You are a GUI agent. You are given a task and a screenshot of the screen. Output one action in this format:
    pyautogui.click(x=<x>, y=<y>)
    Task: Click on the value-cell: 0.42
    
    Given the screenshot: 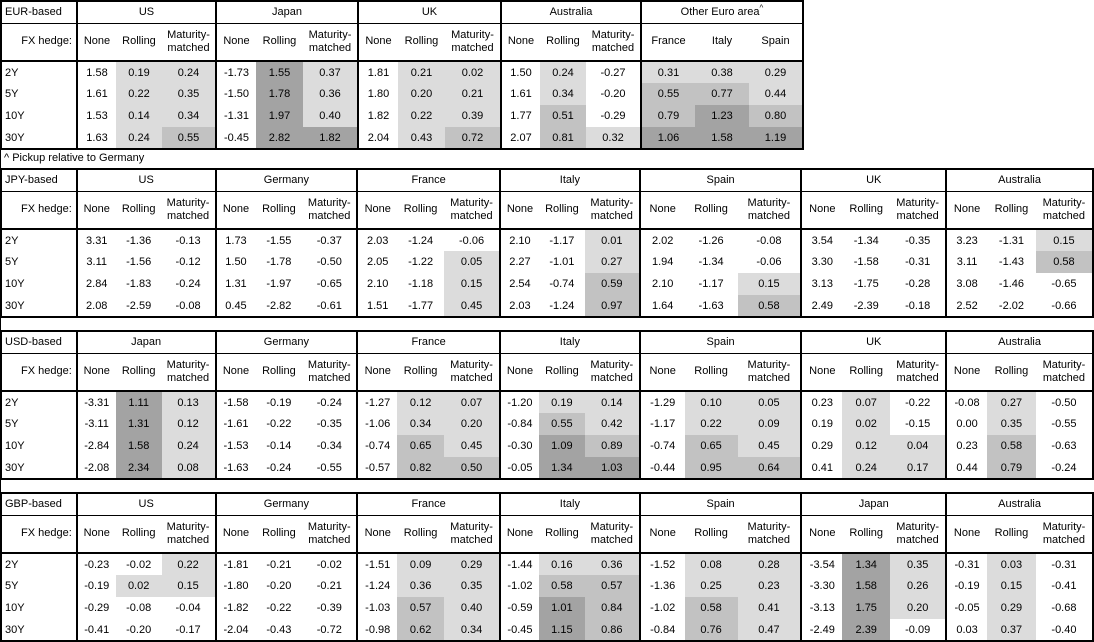 What is the action you would take?
    pyautogui.click(x=612, y=424)
    